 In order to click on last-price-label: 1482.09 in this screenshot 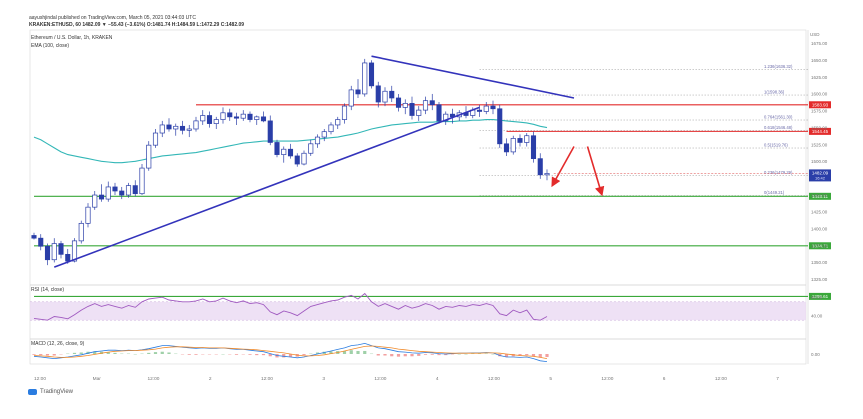, I will do `click(820, 173)`.